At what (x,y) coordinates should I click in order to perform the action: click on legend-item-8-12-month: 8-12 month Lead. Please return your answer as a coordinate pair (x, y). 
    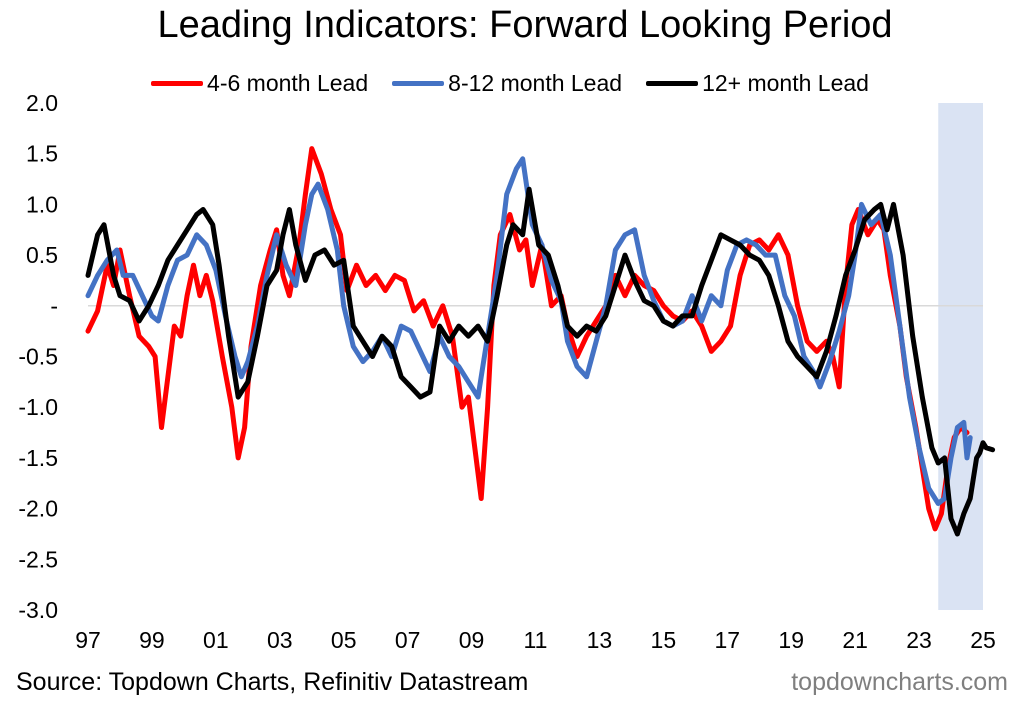
    Looking at the image, I should click on (507, 83).